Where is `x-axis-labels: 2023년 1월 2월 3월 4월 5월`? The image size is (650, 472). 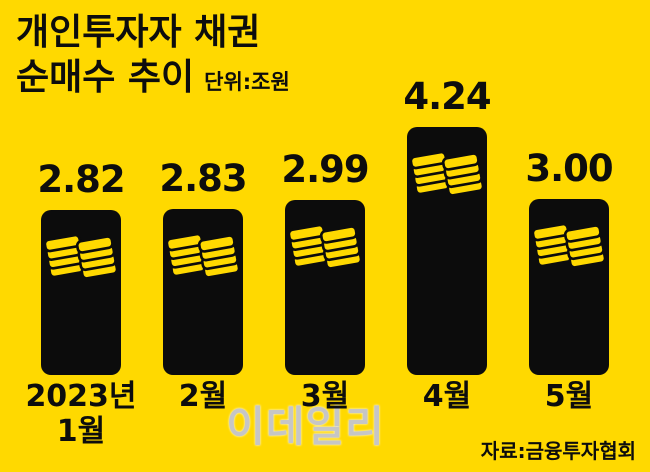 x-axis-labels: 2023년 1월 2월 3월 4월 5월 is located at coordinates (325, 414).